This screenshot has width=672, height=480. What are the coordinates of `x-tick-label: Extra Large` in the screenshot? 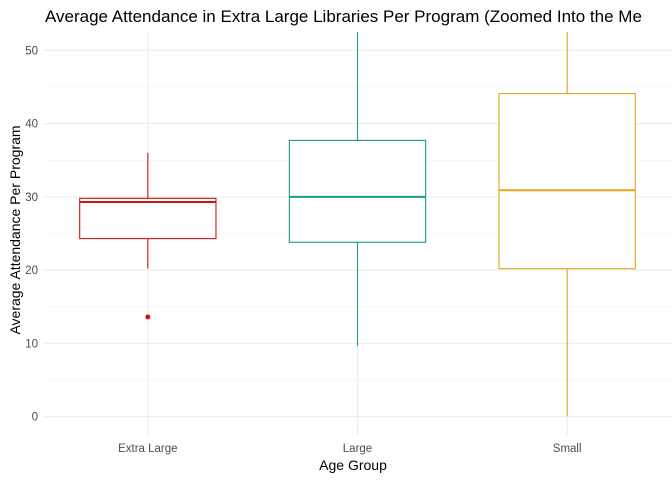 It's located at (147, 449).